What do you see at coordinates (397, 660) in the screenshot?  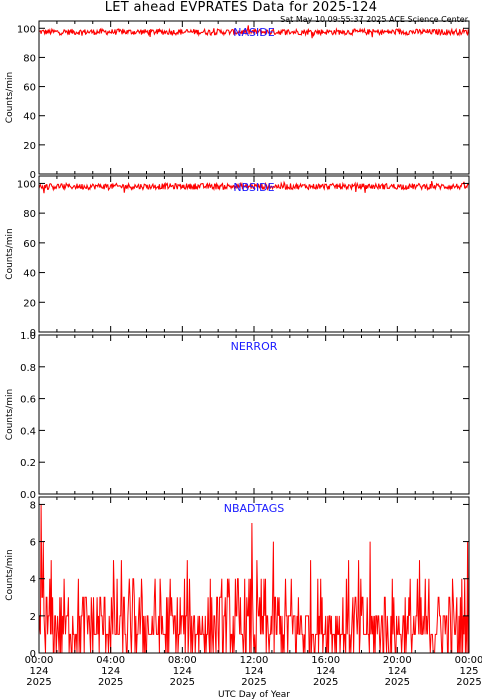 I see `x-tick-time: 20:00` at bounding box center [397, 660].